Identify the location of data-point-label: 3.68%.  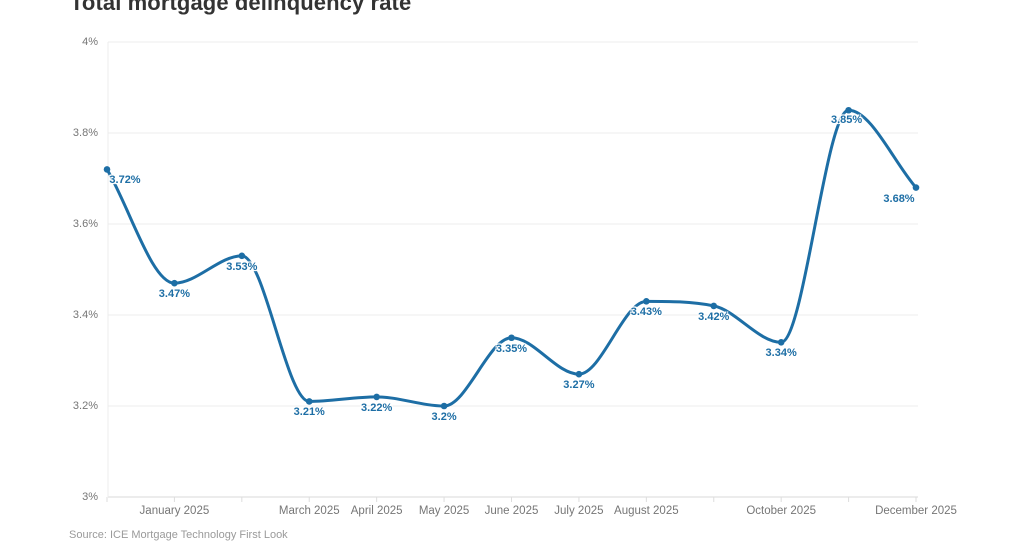
(899, 198).